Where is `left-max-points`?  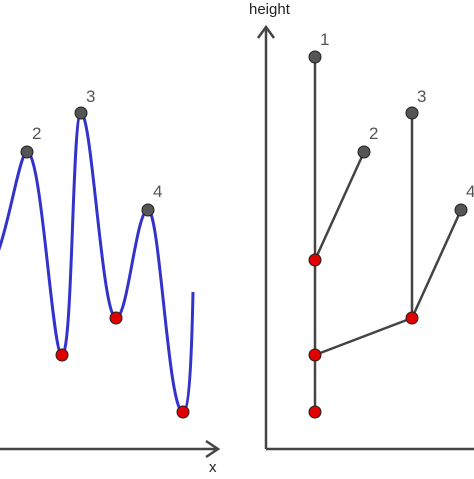
left-max-points is located at coordinates (87, 161).